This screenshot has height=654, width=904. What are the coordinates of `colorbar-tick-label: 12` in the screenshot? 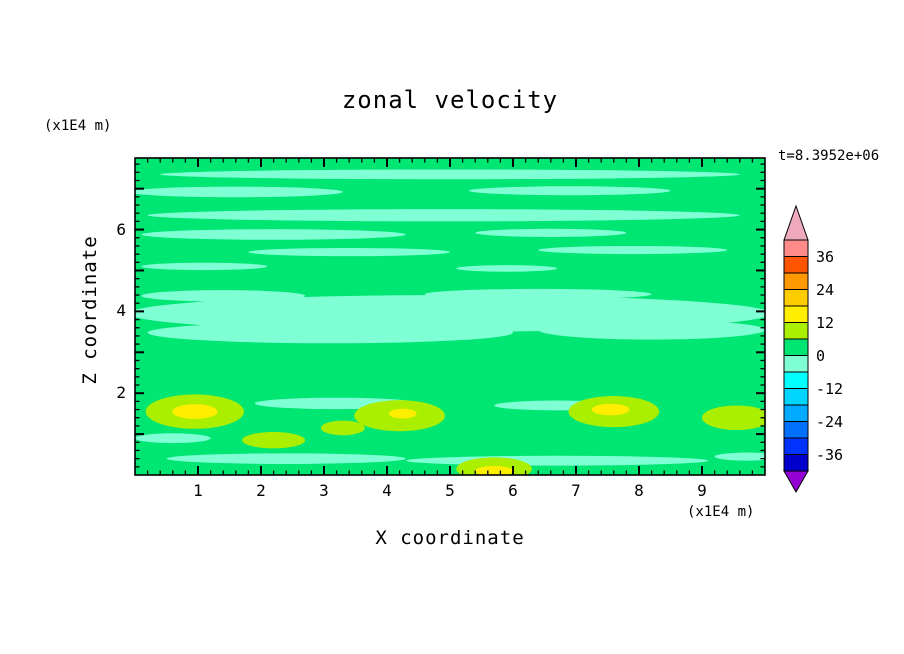 It's located at (825, 322).